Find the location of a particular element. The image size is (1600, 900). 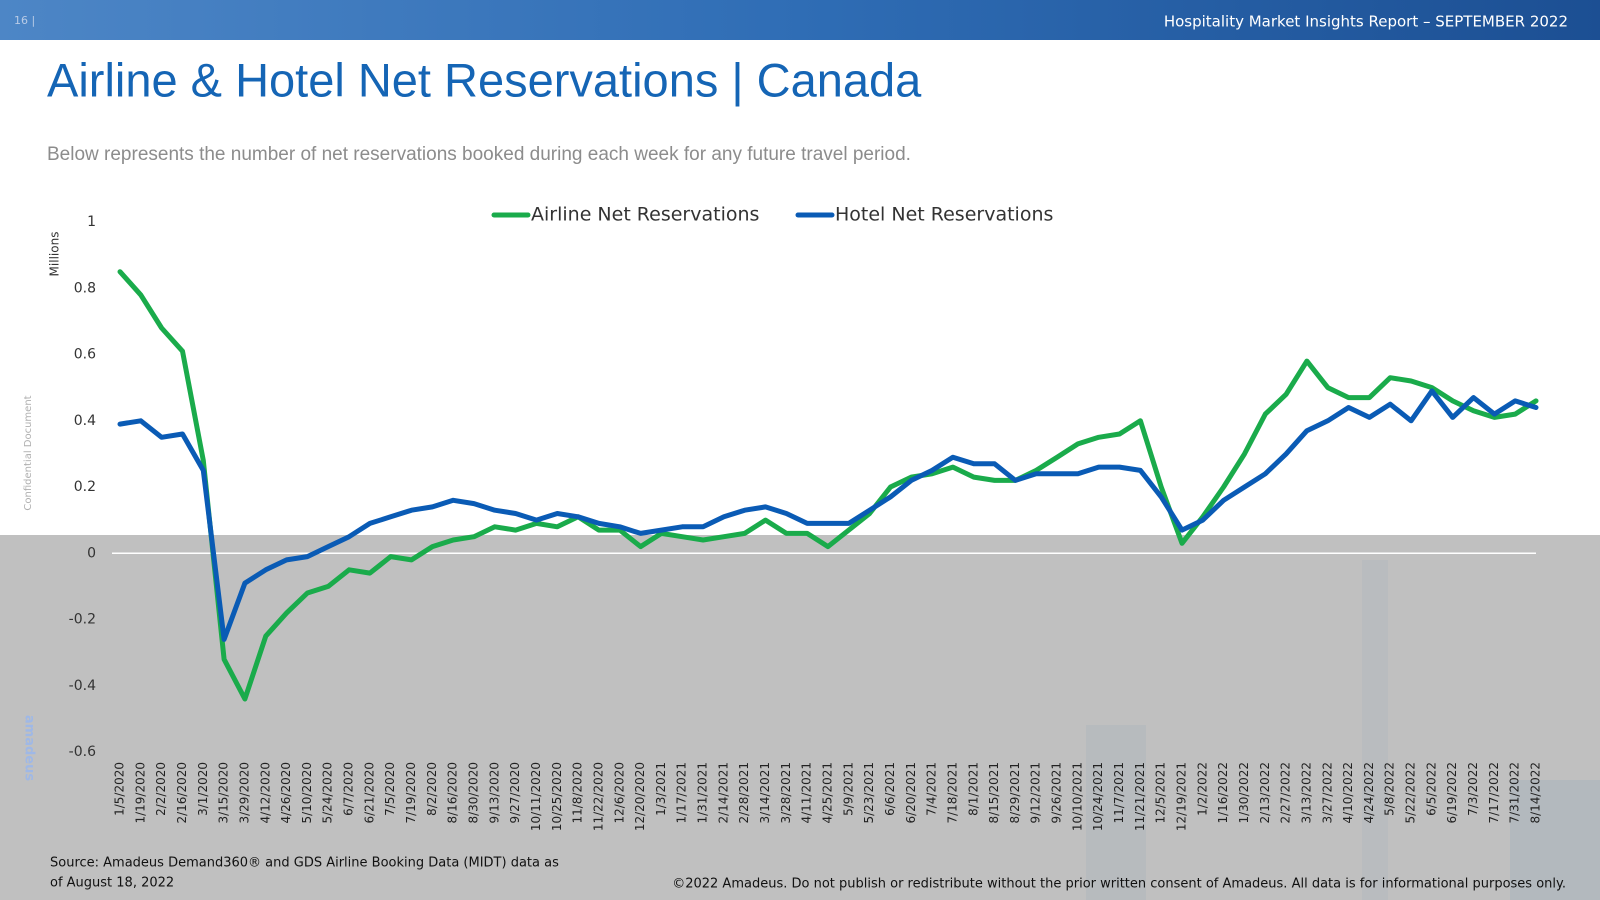

x-tick-label: 7/19/2020 is located at coordinates (411, 793).